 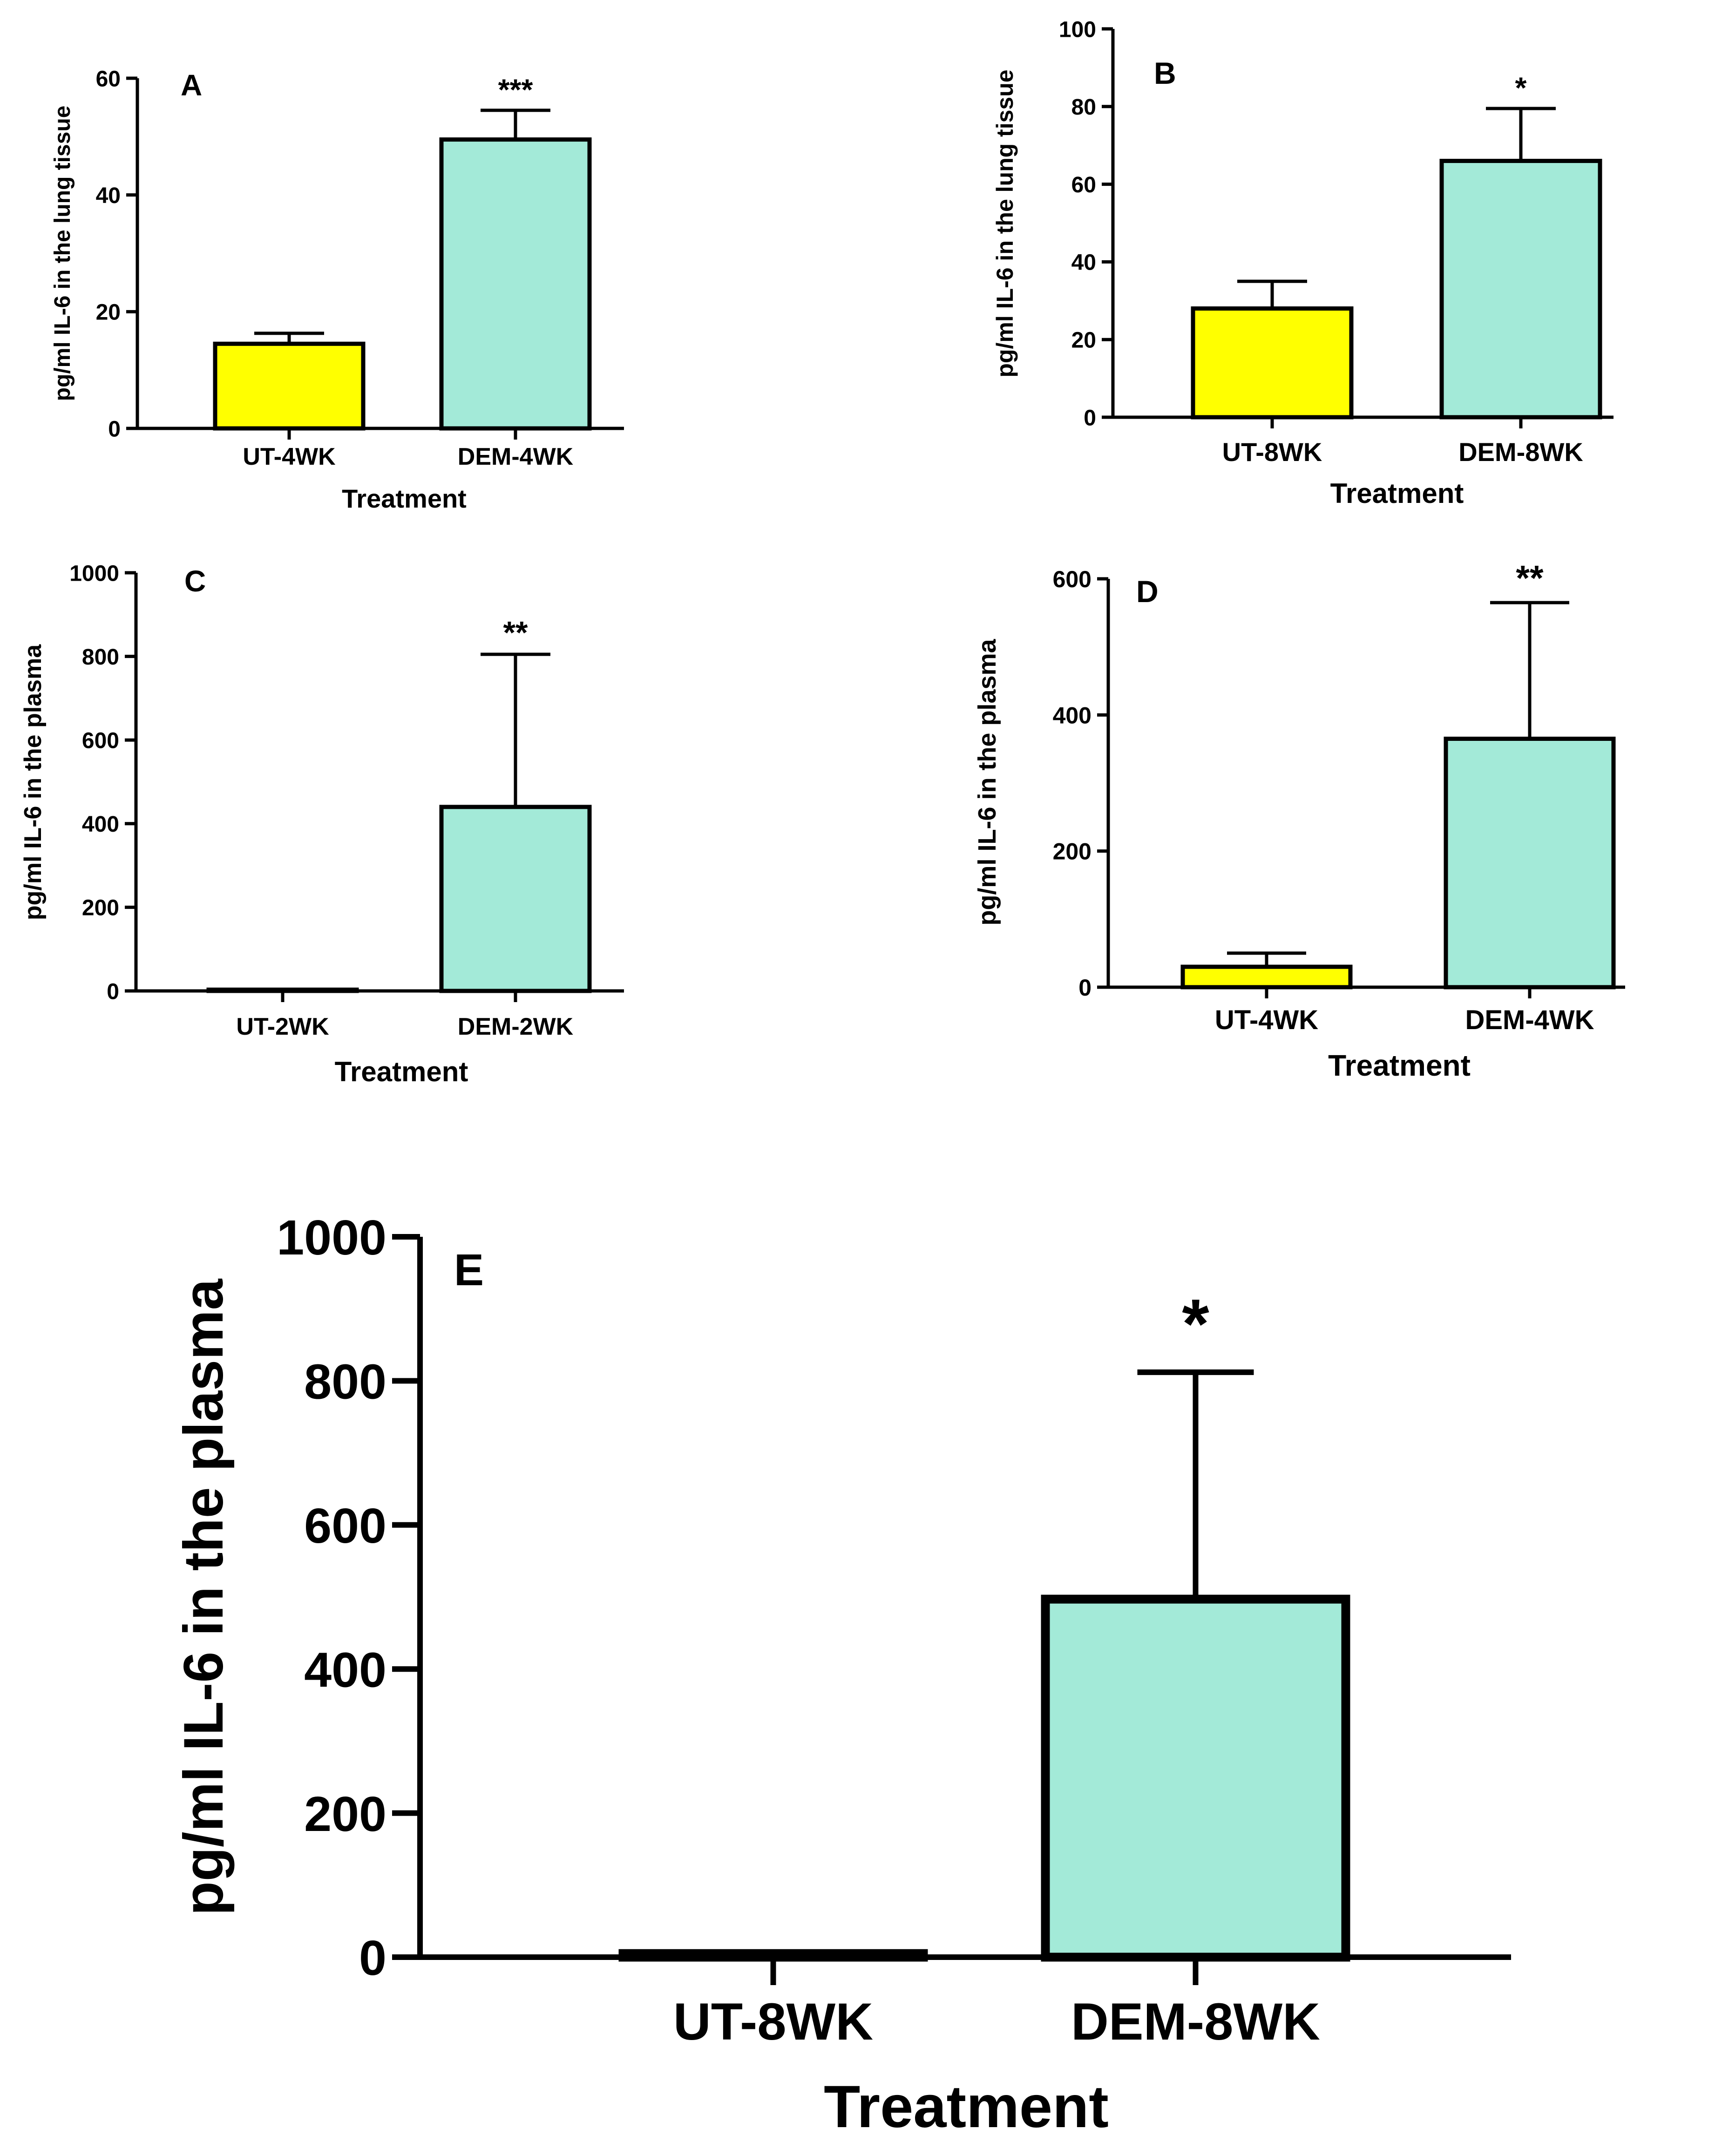 What do you see at coordinates (469, 1270) in the screenshot?
I see `panel-label: E` at bounding box center [469, 1270].